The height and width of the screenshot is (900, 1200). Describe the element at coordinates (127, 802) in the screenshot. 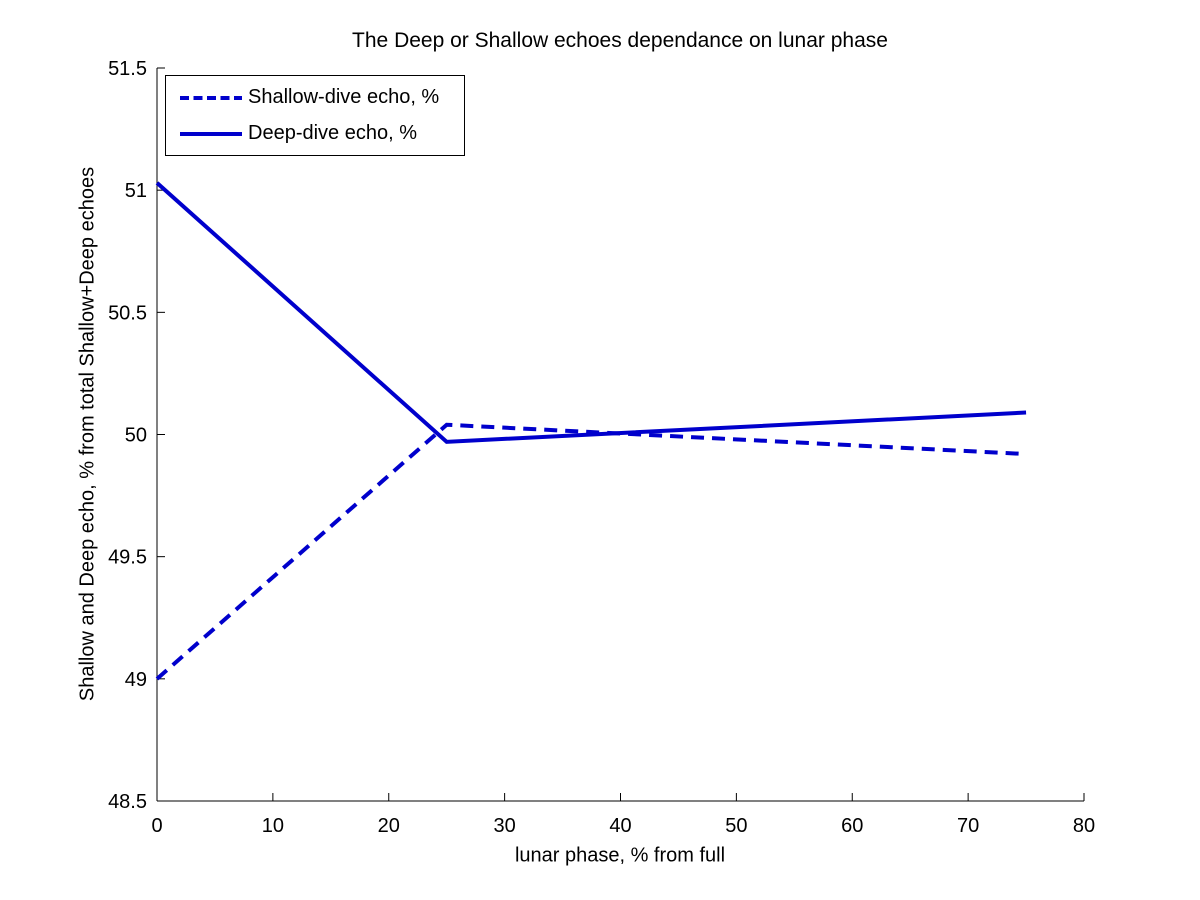

I see `y-tick-label: 48.5` at that location.